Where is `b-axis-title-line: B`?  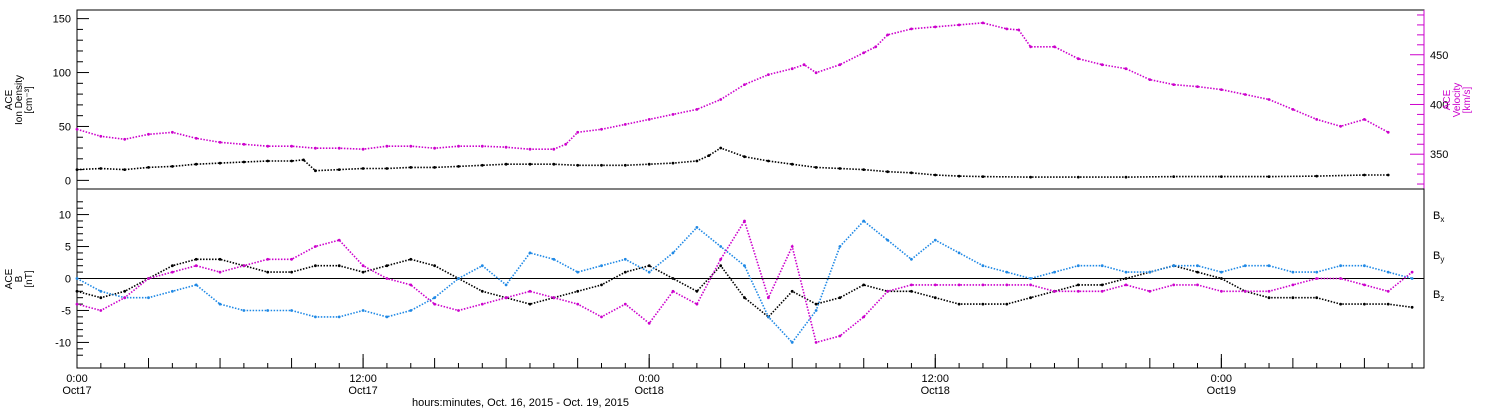 b-axis-title-line: B is located at coordinates (19, 278).